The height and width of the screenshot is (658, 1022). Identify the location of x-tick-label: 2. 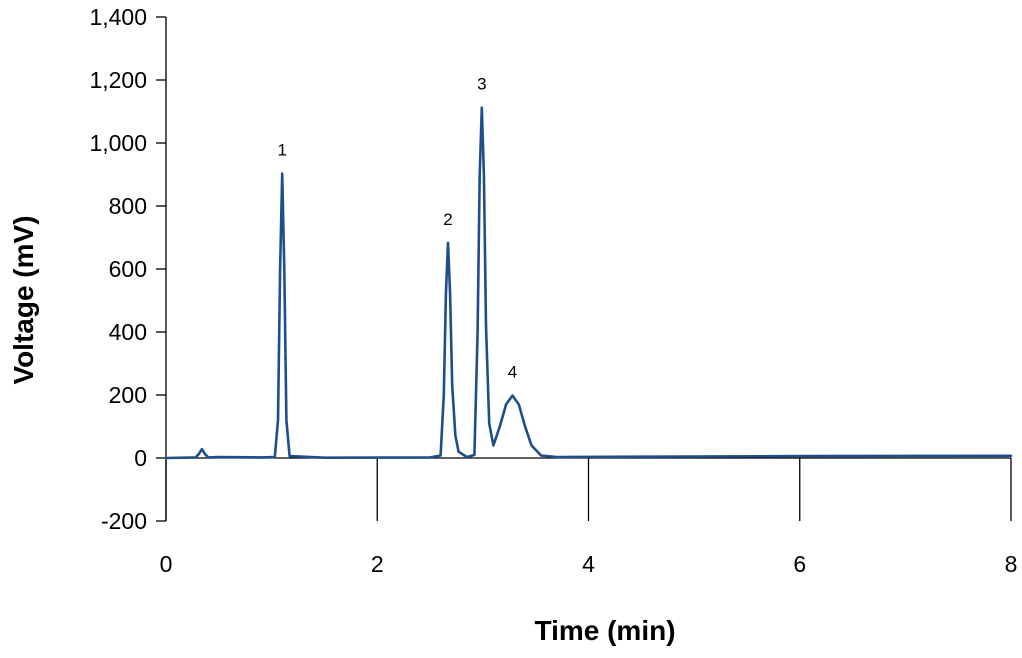
(377, 564).